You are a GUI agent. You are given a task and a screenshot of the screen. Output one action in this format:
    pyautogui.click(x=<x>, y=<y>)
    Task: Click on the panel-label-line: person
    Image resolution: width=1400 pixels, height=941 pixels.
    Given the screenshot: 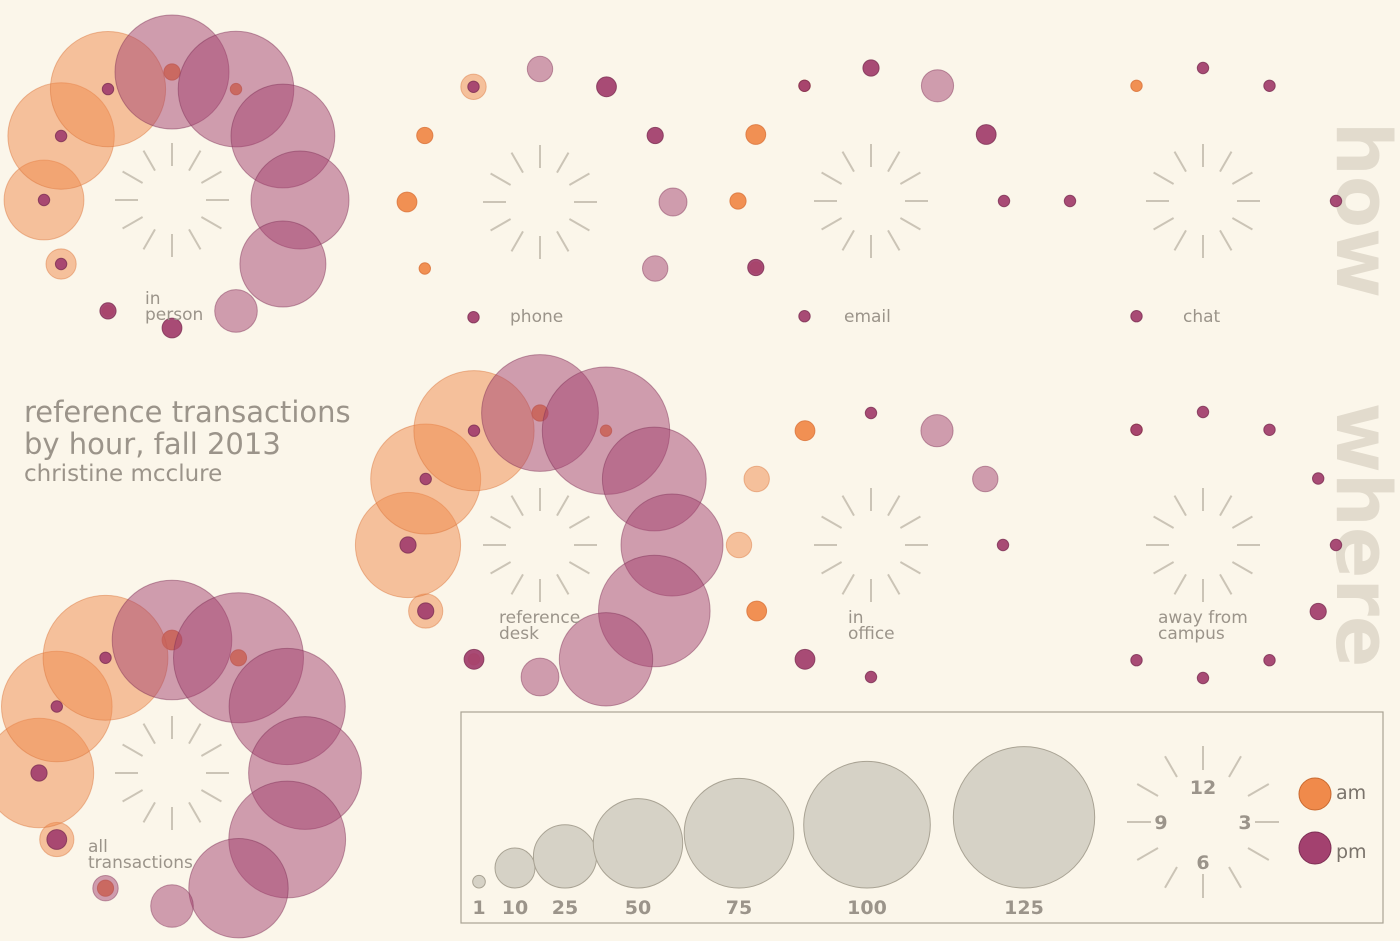 What is the action you would take?
    pyautogui.click(x=174, y=315)
    